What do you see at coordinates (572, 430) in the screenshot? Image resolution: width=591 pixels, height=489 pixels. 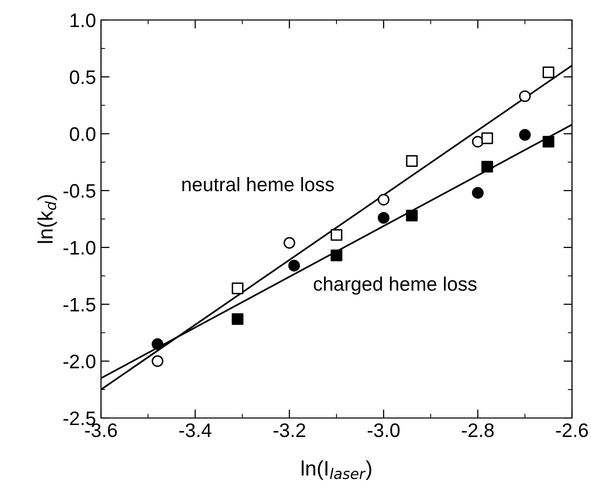 I see `x-tick-label: -2.6` at bounding box center [572, 430].